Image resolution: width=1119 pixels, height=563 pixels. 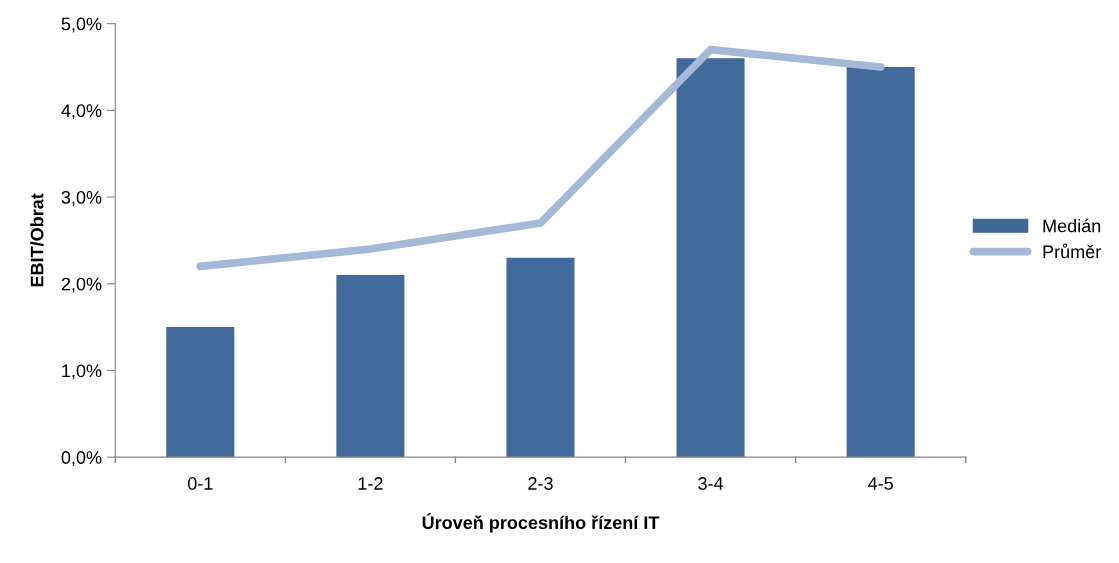 What do you see at coordinates (200, 483) in the screenshot?
I see `x-tick-label: 0-1` at bounding box center [200, 483].